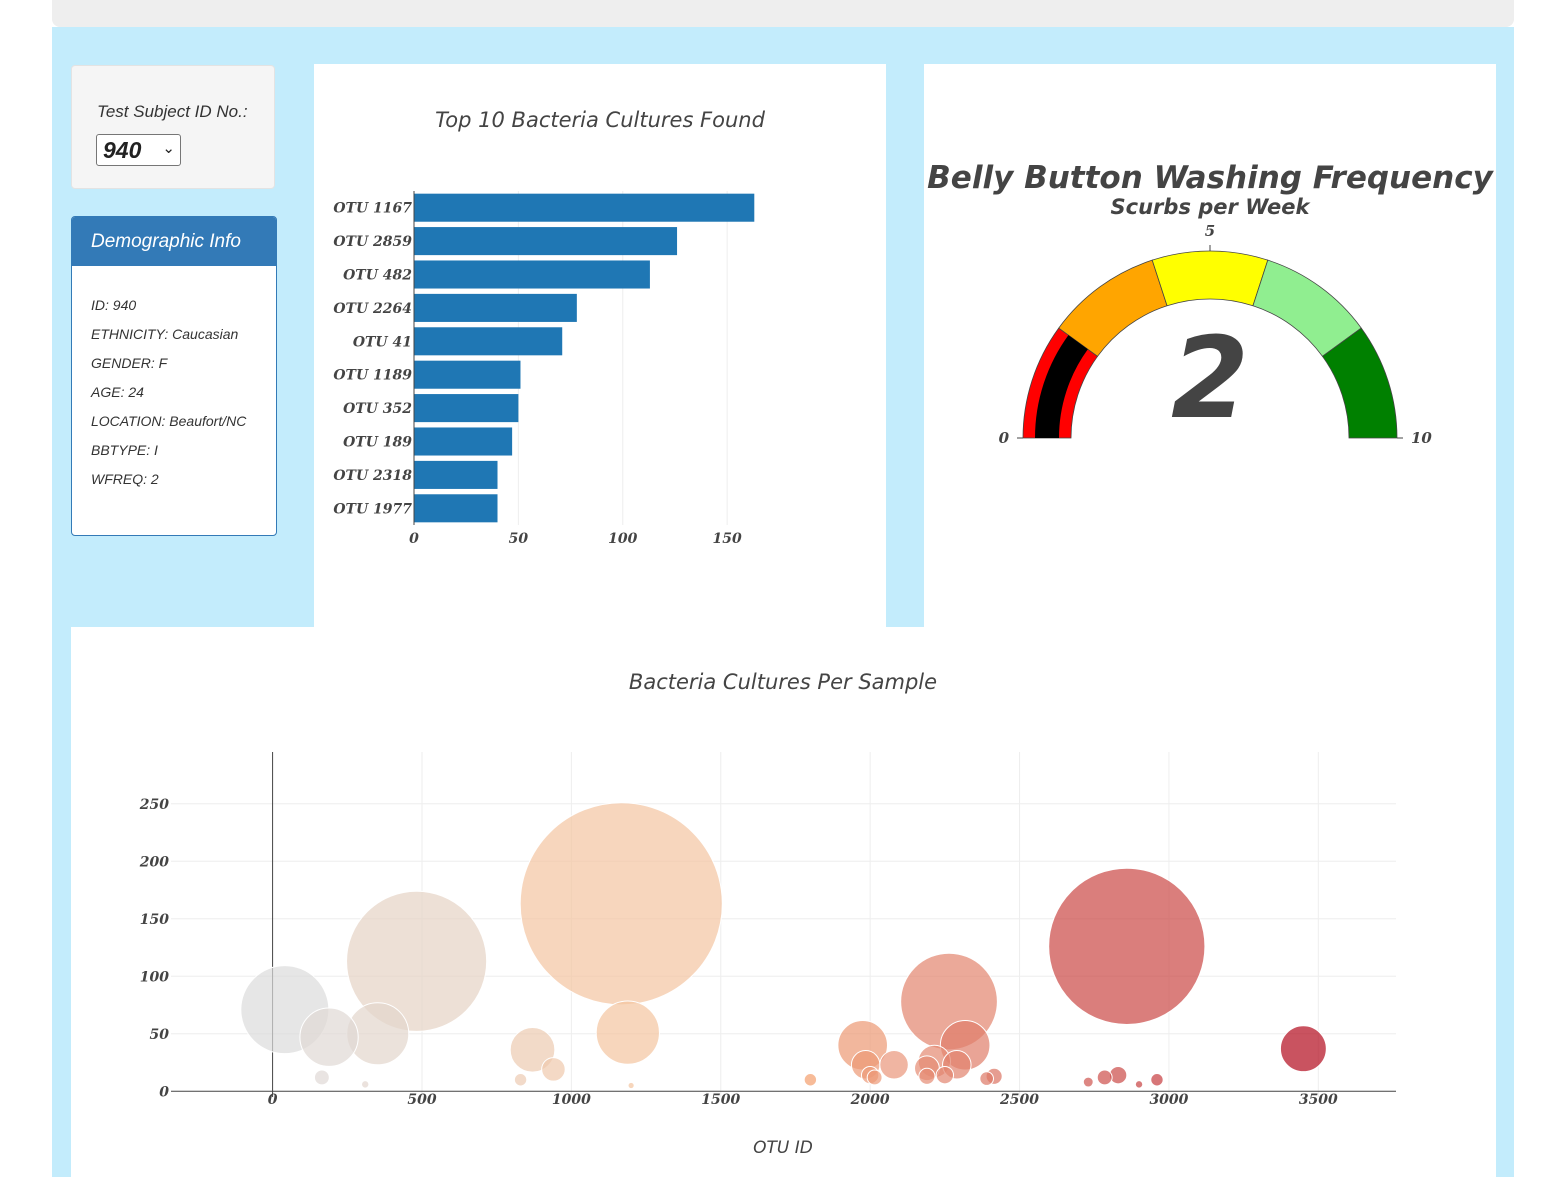 Image resolution: width=1551 pixels, height=1182 pixels. I want to click on bar-x-tick-label: 150, so click(727, 539).